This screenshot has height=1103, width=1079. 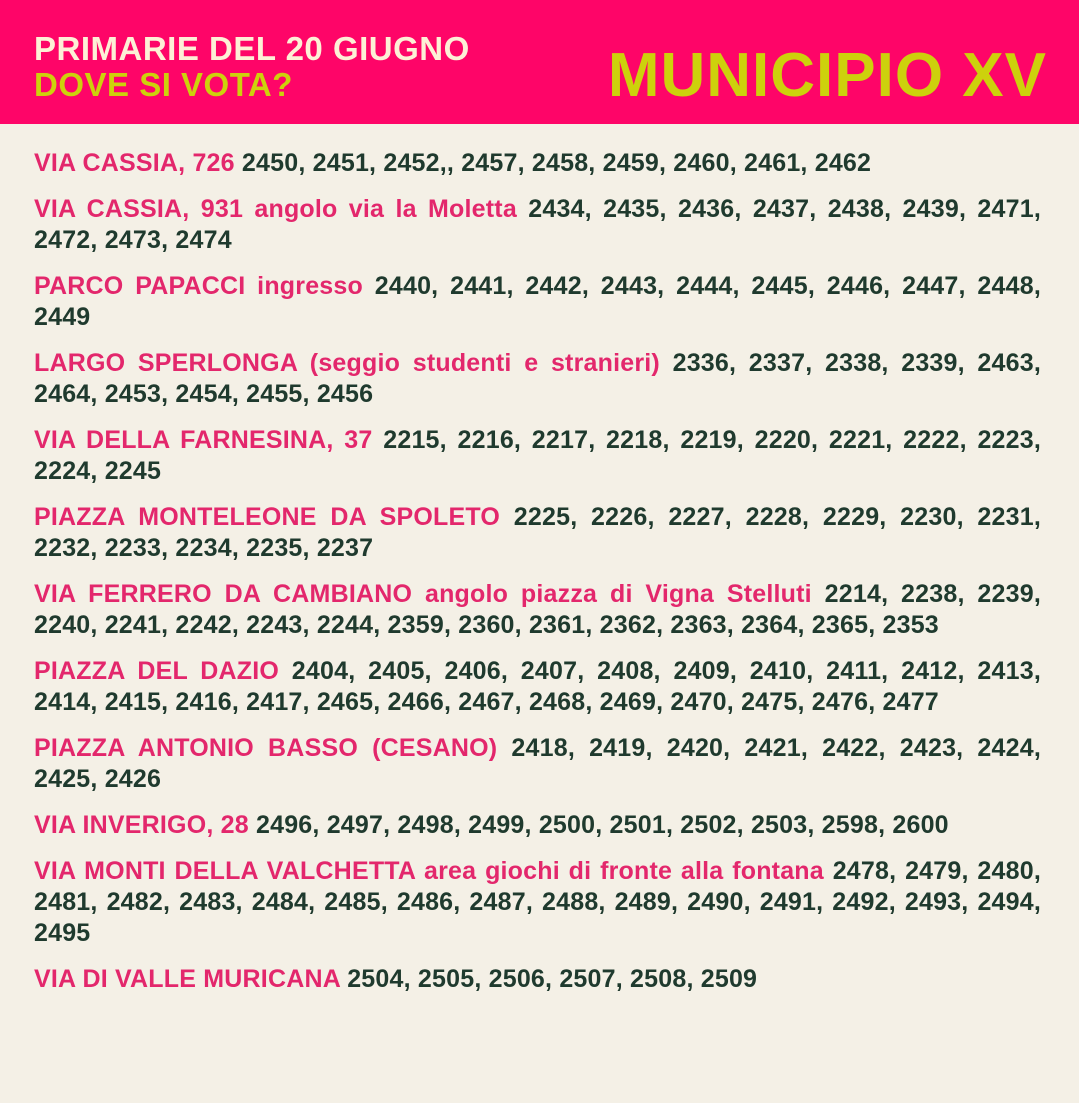 I want to click on place-name: PIAZZA DEL DAZIO, so click(x=157, y=671).